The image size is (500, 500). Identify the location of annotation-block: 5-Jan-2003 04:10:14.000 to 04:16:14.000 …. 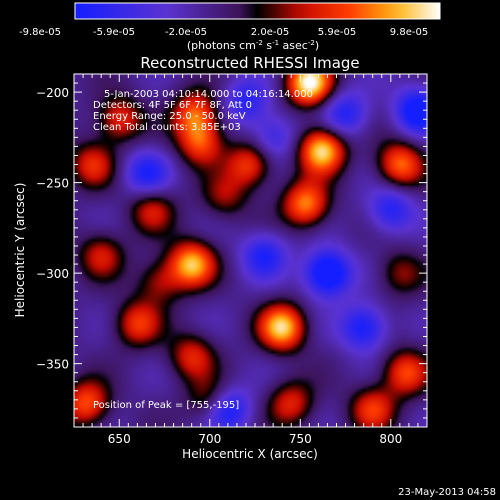
(203, 111).